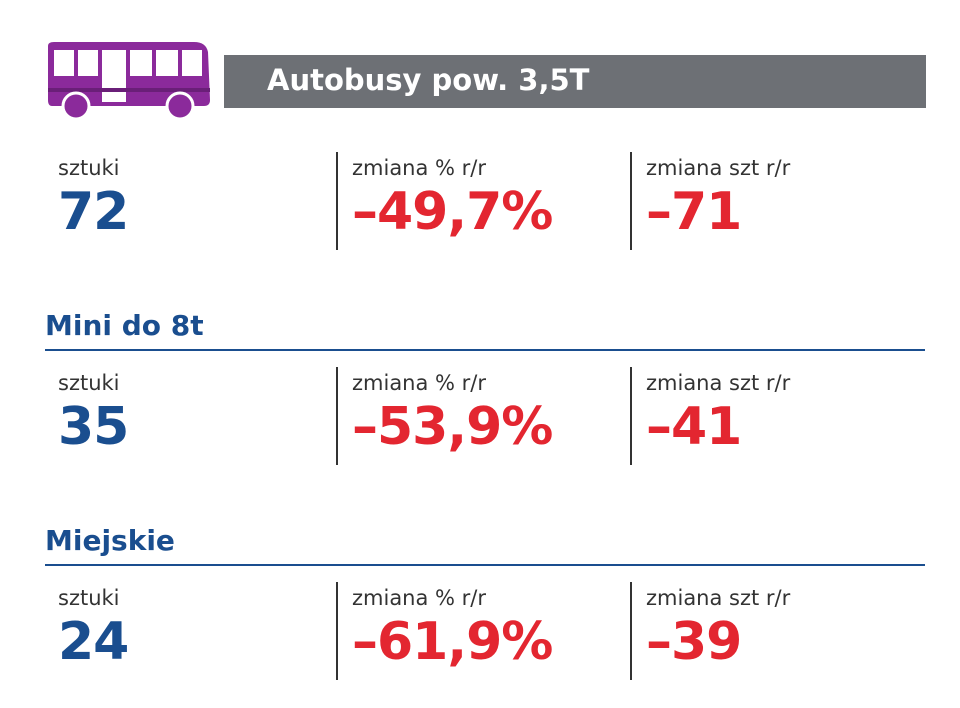 The height and width of the screenshot is (708, 960). What do you see at coordinates (93, 427) in the screenshot?
I see `stat-value: 35` at bounding box center [93, 427].